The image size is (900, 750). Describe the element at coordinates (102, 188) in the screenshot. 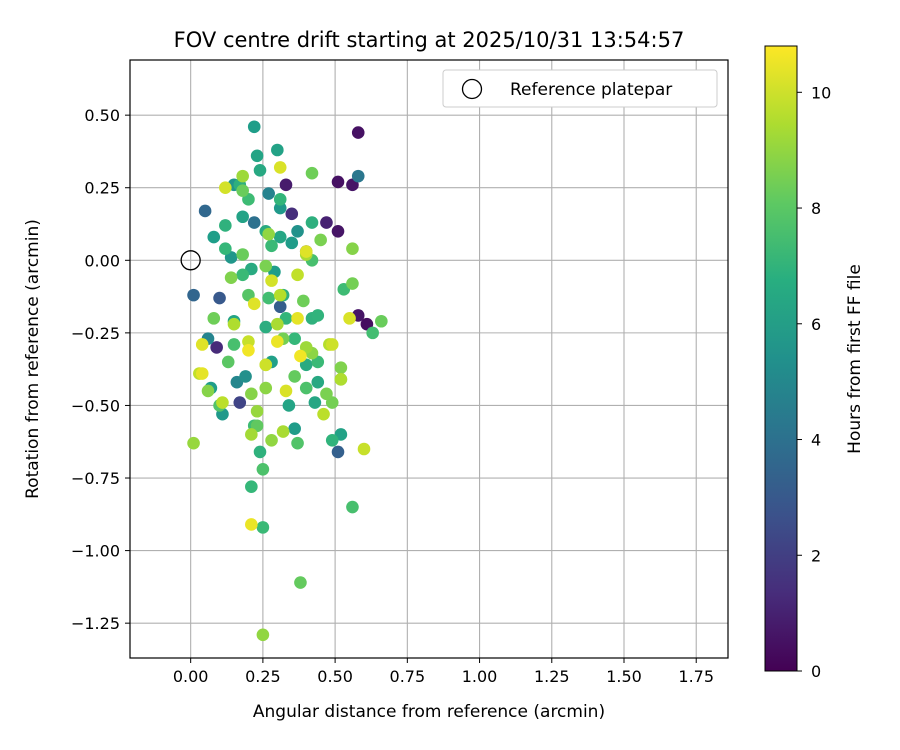

I see `y-tick-label: 0.25` at that location.